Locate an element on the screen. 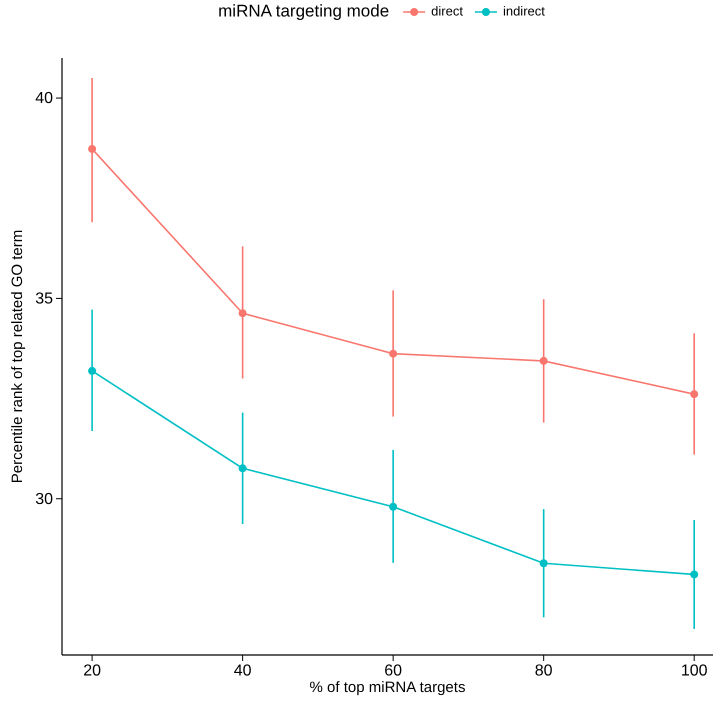  x-tick-label: 60 is located at coordinates (393, 671).